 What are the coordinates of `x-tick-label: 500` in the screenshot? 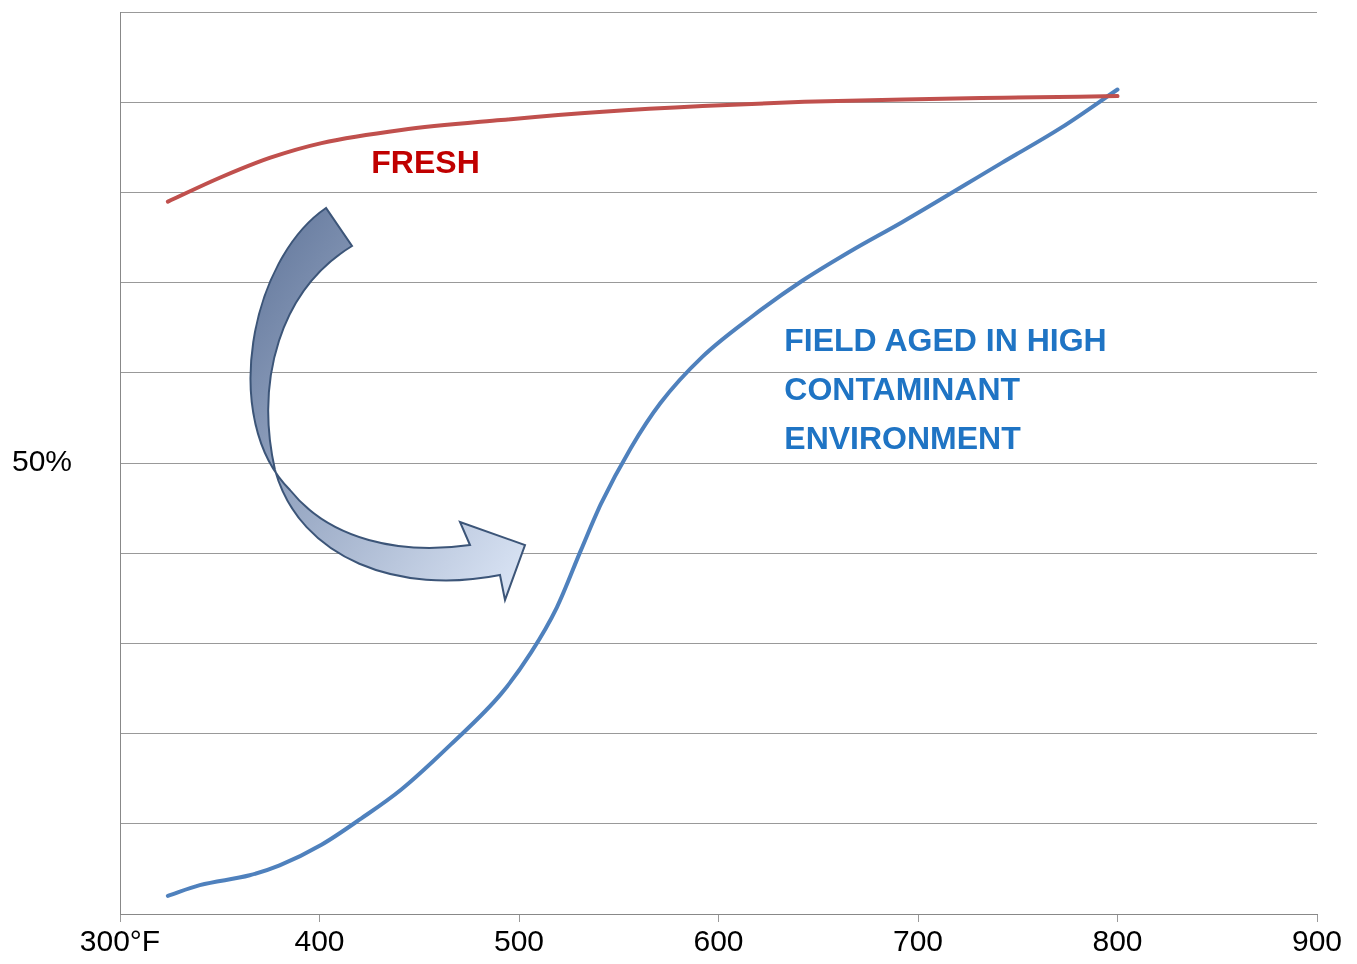 It's located at (519, 941).